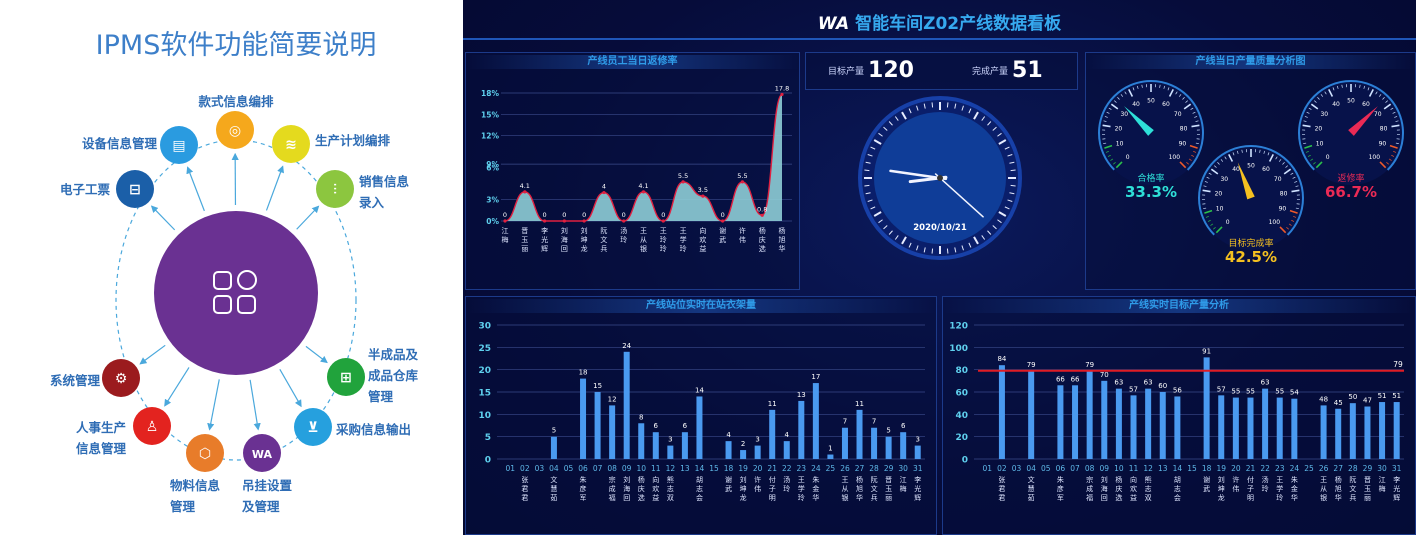 The width and height of the screenshot is (1416, 539). I want to click on y-tick-label: 15, so click(484, 394).